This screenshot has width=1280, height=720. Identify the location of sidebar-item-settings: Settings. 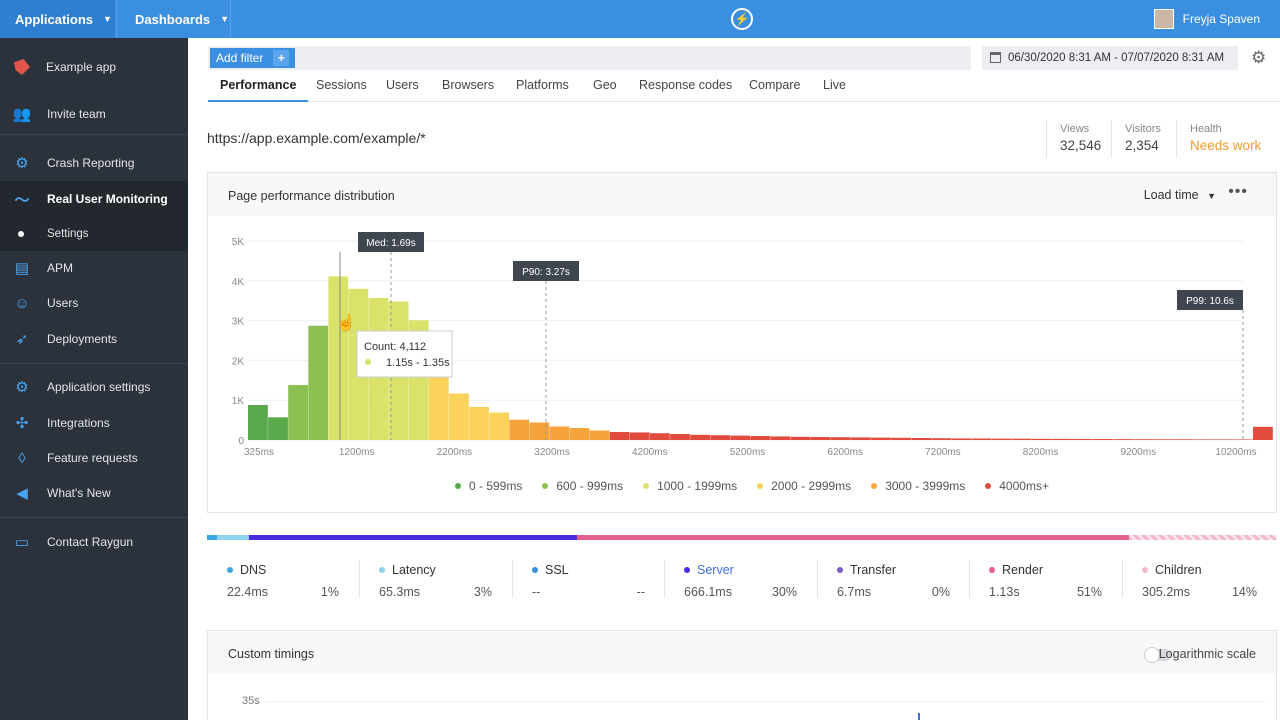
(94, 234).